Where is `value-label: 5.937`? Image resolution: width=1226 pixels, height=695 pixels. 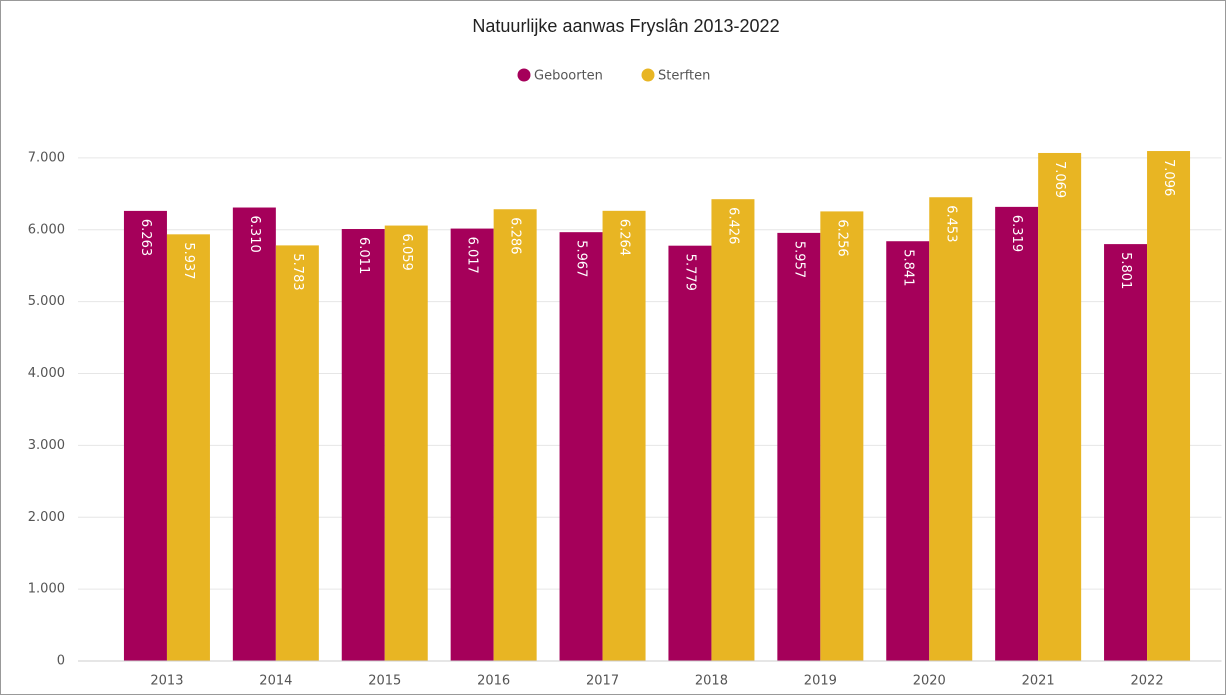 value-label: 5.937 is located at coordinates (188, 260).